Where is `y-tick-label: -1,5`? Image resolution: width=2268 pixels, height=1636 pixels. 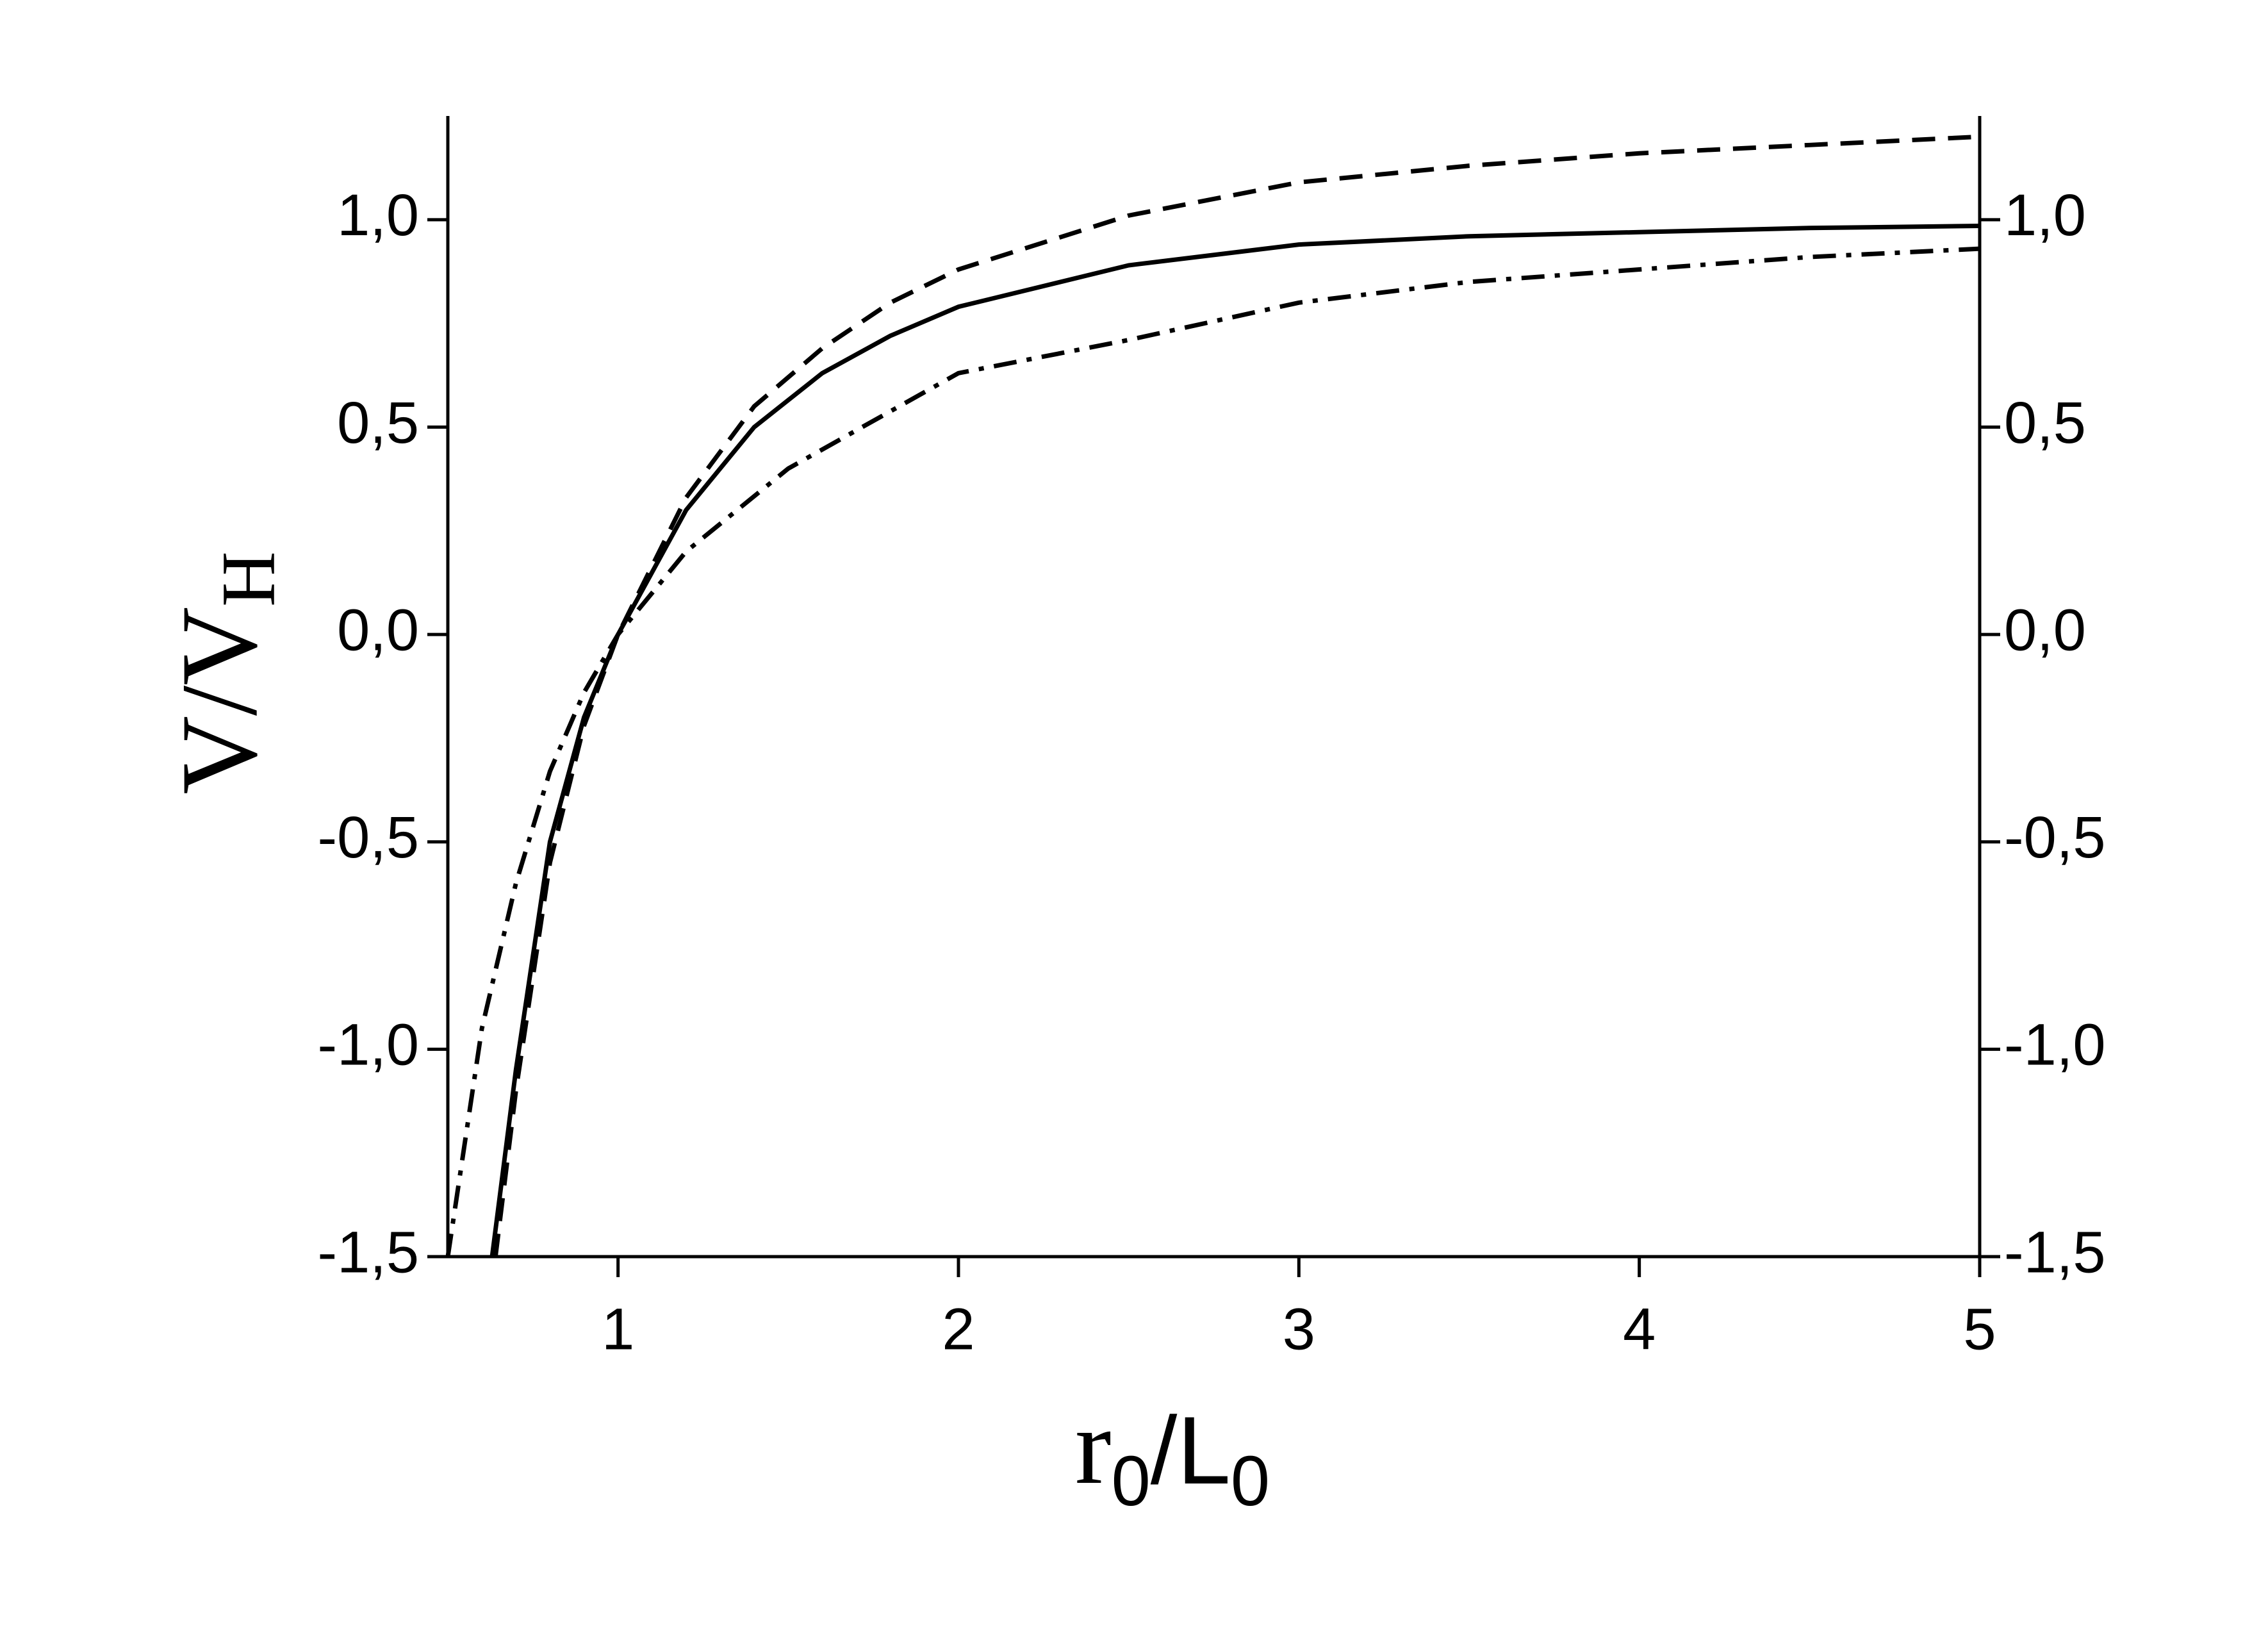
y-tick-label: -1,5 is located at coordinates (368, 1252).